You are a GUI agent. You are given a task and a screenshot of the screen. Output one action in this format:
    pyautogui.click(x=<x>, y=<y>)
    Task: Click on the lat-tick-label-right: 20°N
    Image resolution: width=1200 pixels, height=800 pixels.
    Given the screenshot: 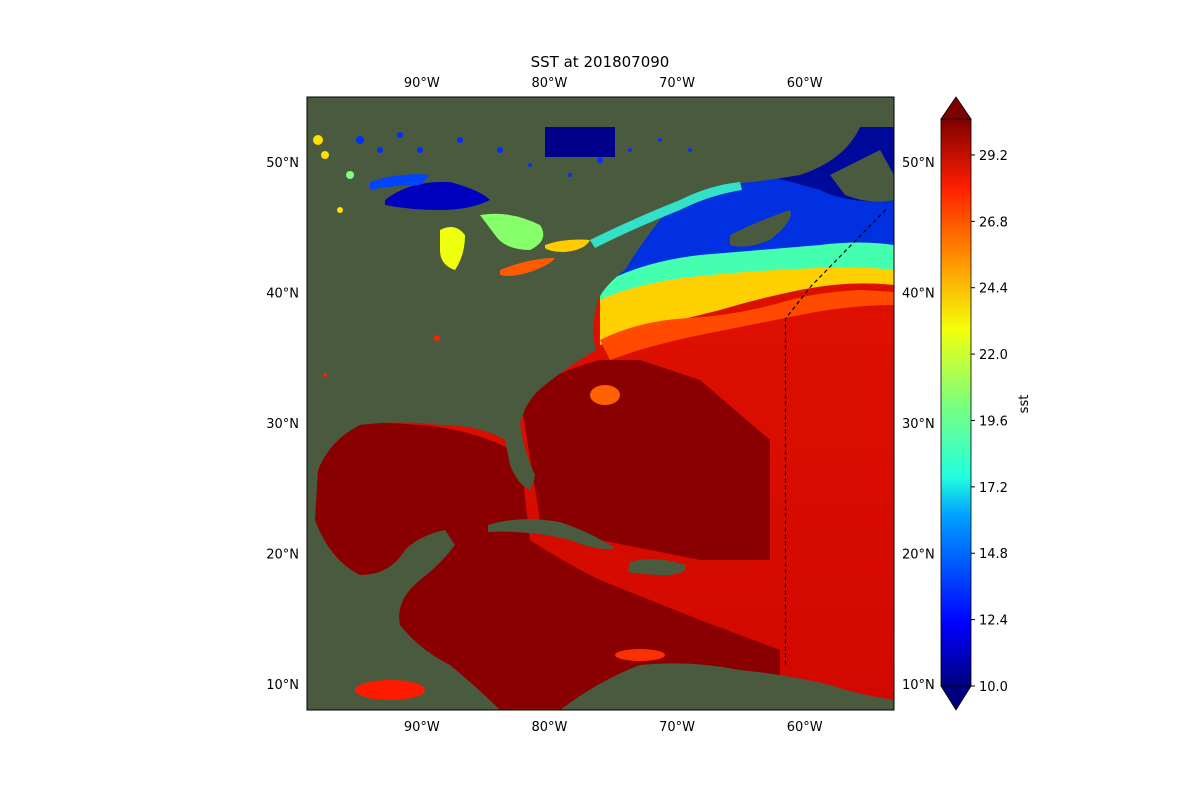 What is the action you would take?
    pyautogui.click(x=918, y=554)
    